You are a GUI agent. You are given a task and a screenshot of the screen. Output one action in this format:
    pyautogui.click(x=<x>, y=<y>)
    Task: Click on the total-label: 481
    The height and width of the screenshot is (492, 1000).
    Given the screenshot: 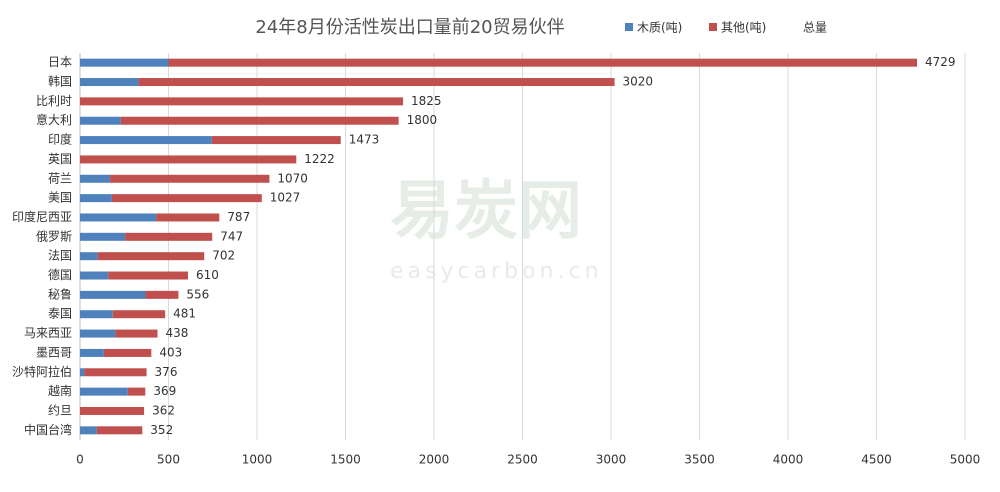 What is the action you would take?
    pyautogui.click(x=184, y=314)
    